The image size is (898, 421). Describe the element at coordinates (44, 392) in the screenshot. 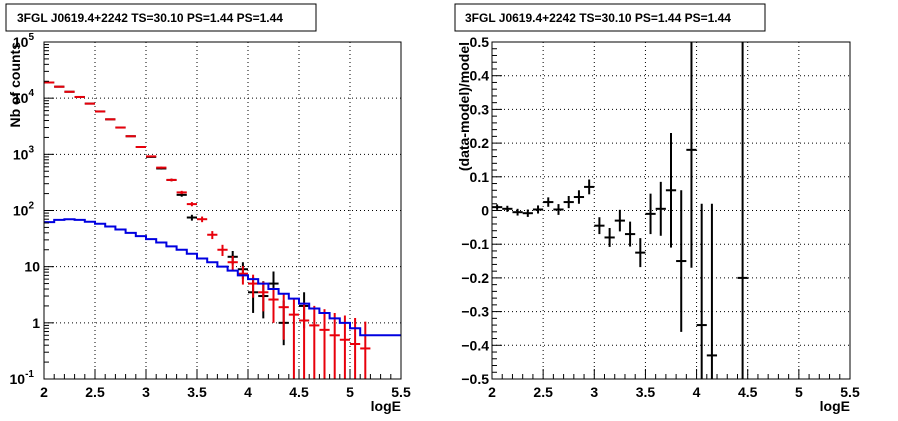

I see `left-x-tick-label: 2` at that location.